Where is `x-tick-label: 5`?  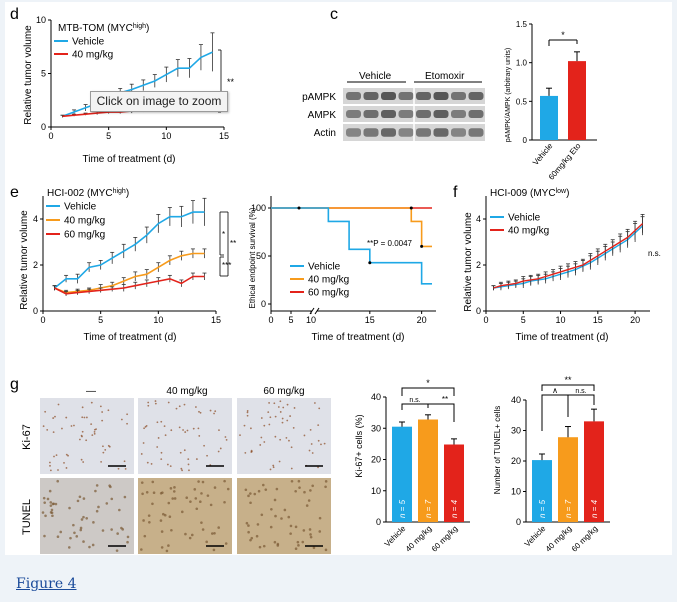 x-tick-label: 5 is located at coordinates (108, 136).